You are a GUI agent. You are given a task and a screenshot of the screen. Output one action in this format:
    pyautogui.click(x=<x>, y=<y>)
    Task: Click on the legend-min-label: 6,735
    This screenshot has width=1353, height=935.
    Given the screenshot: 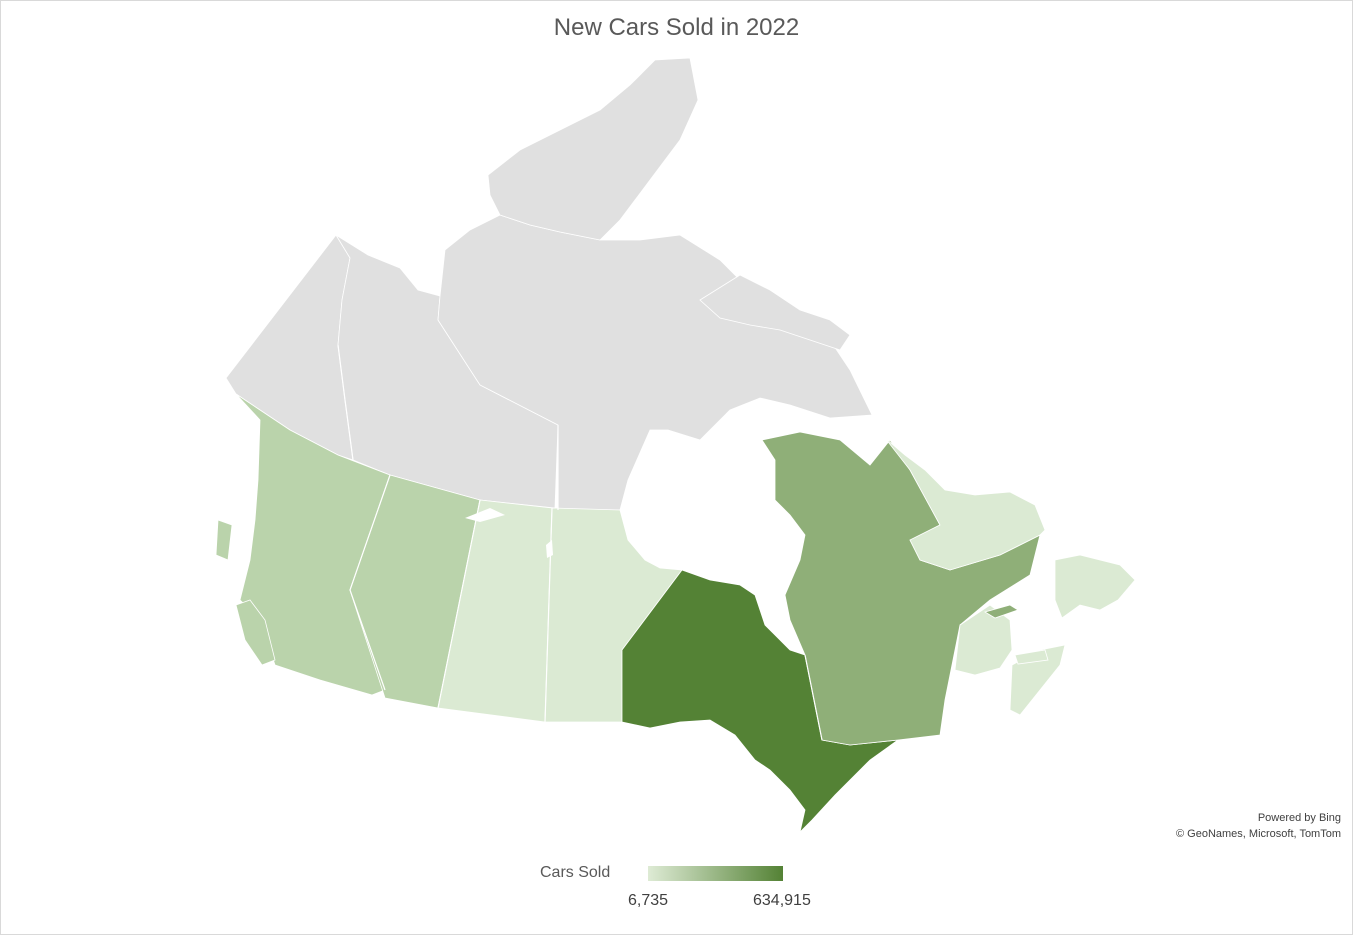 What is the action you would take?
    pyautogui.click(x=648, y=900)
    